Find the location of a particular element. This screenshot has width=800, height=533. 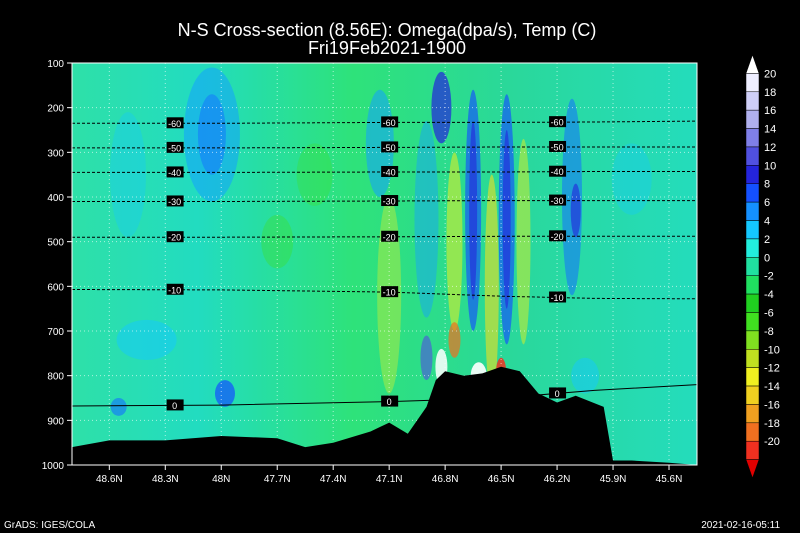

contour-label: -20 is located at coordinates (557, 237).